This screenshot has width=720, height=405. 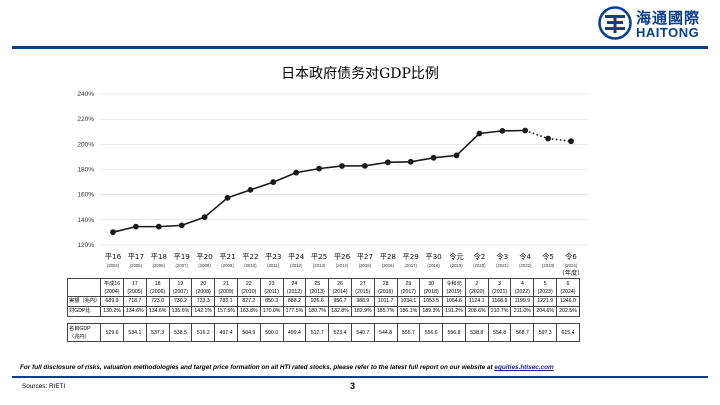 What do you see at coordinates (248, 311) in the screenshot?
I see `table-cell: 163.8%` at bounding box center [248, 311].